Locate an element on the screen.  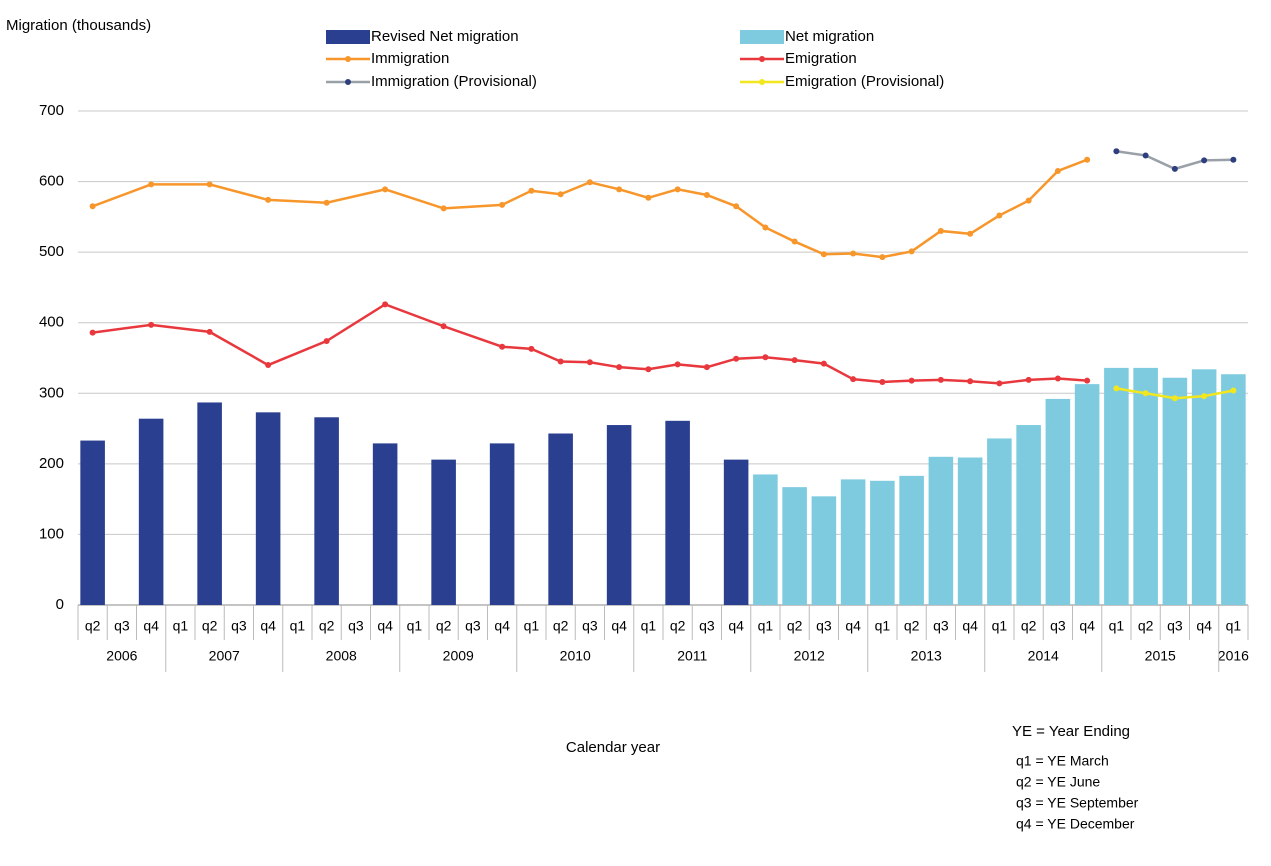
note: YE = Year Ending is located at coordinates (1071, 731).